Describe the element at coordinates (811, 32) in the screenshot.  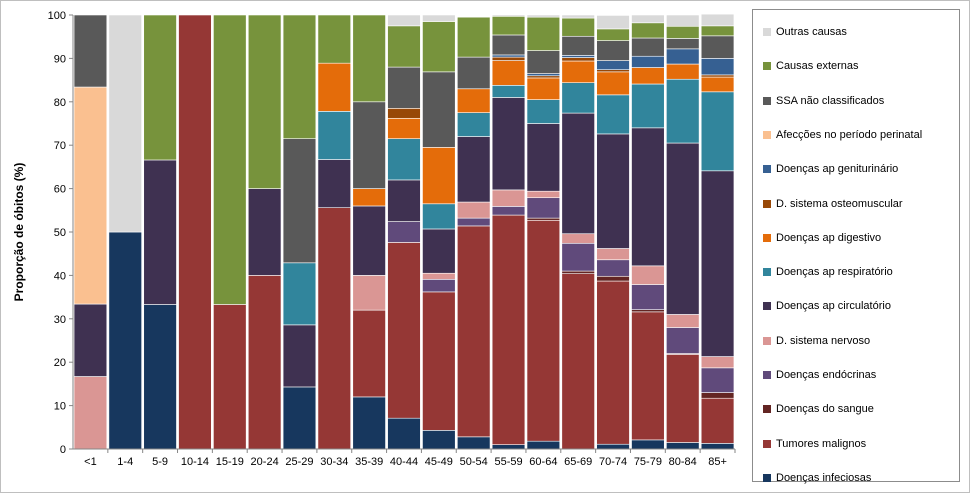
I see `legend-label: Outras causas` at that location.